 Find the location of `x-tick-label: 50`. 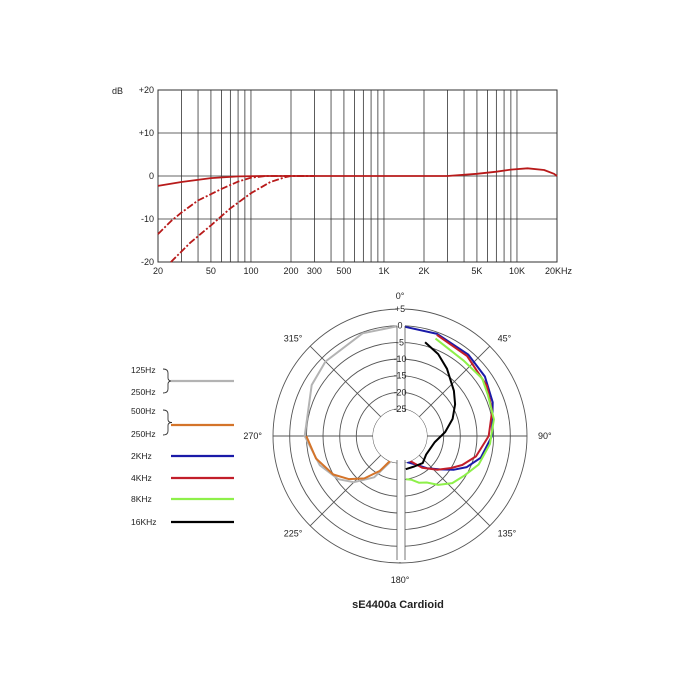

x-tick-label: 50 is located at coordinates (211, 271).